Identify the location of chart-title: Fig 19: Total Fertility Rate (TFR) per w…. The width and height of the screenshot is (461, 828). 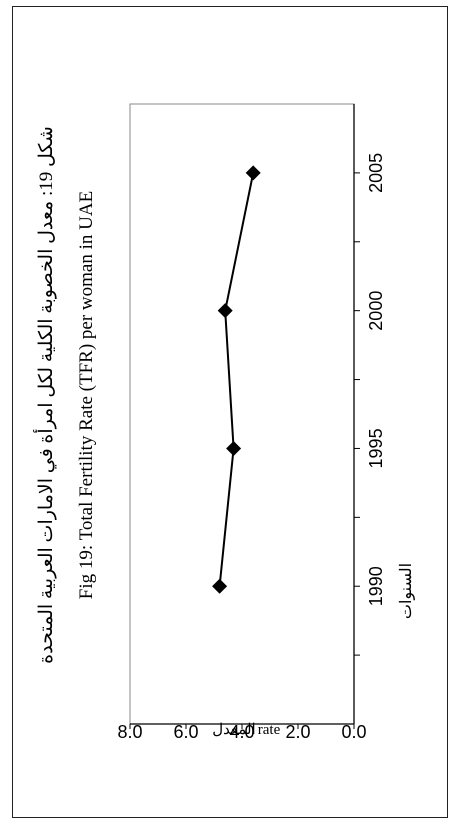
(86, 395).